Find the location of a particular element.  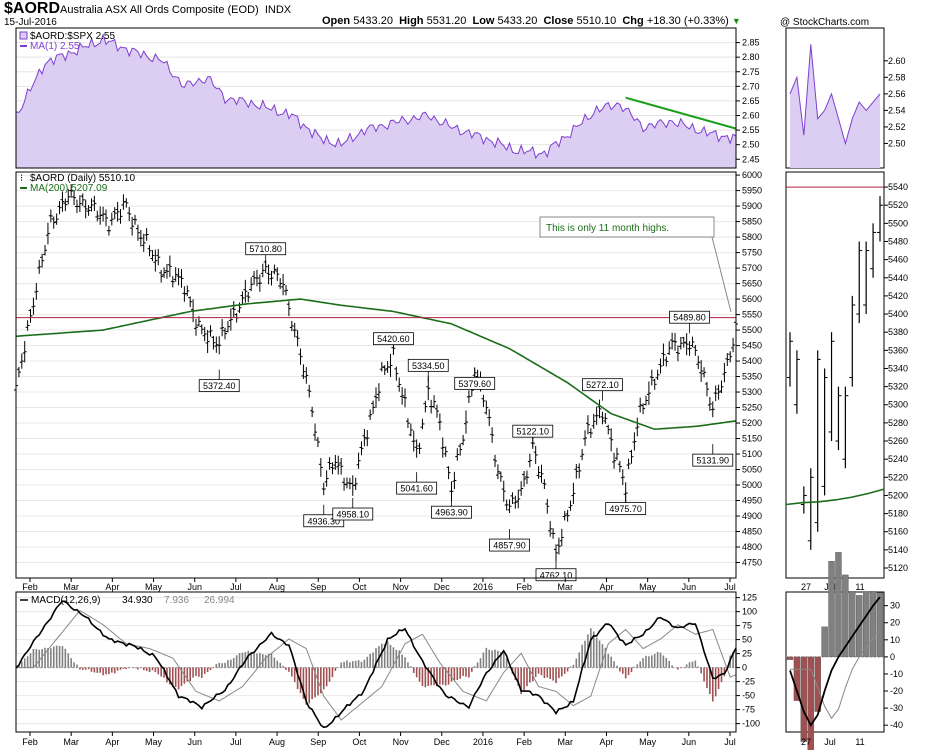

ratio-zoom-y-tick: 2.50 is located at coordinates (897, 143).